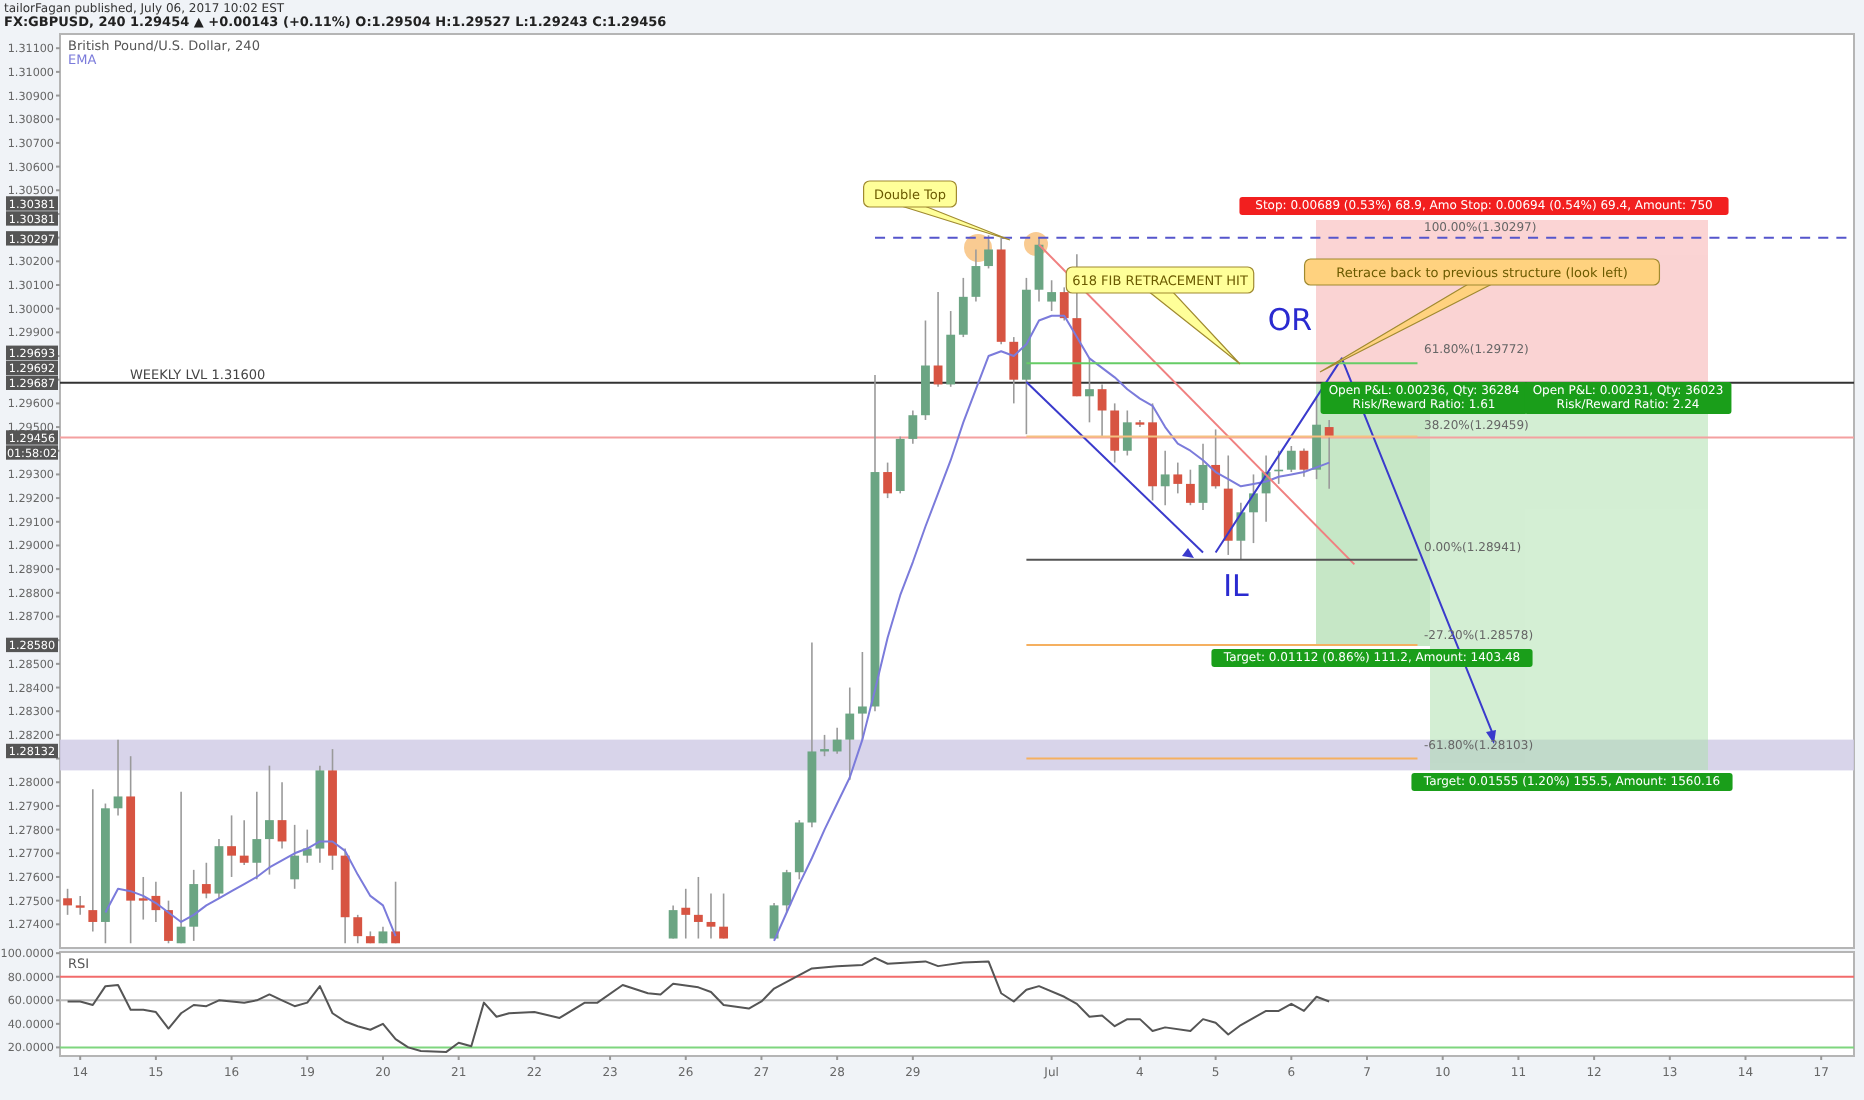  I want to click on annotation: OR, so click(1290, 320).